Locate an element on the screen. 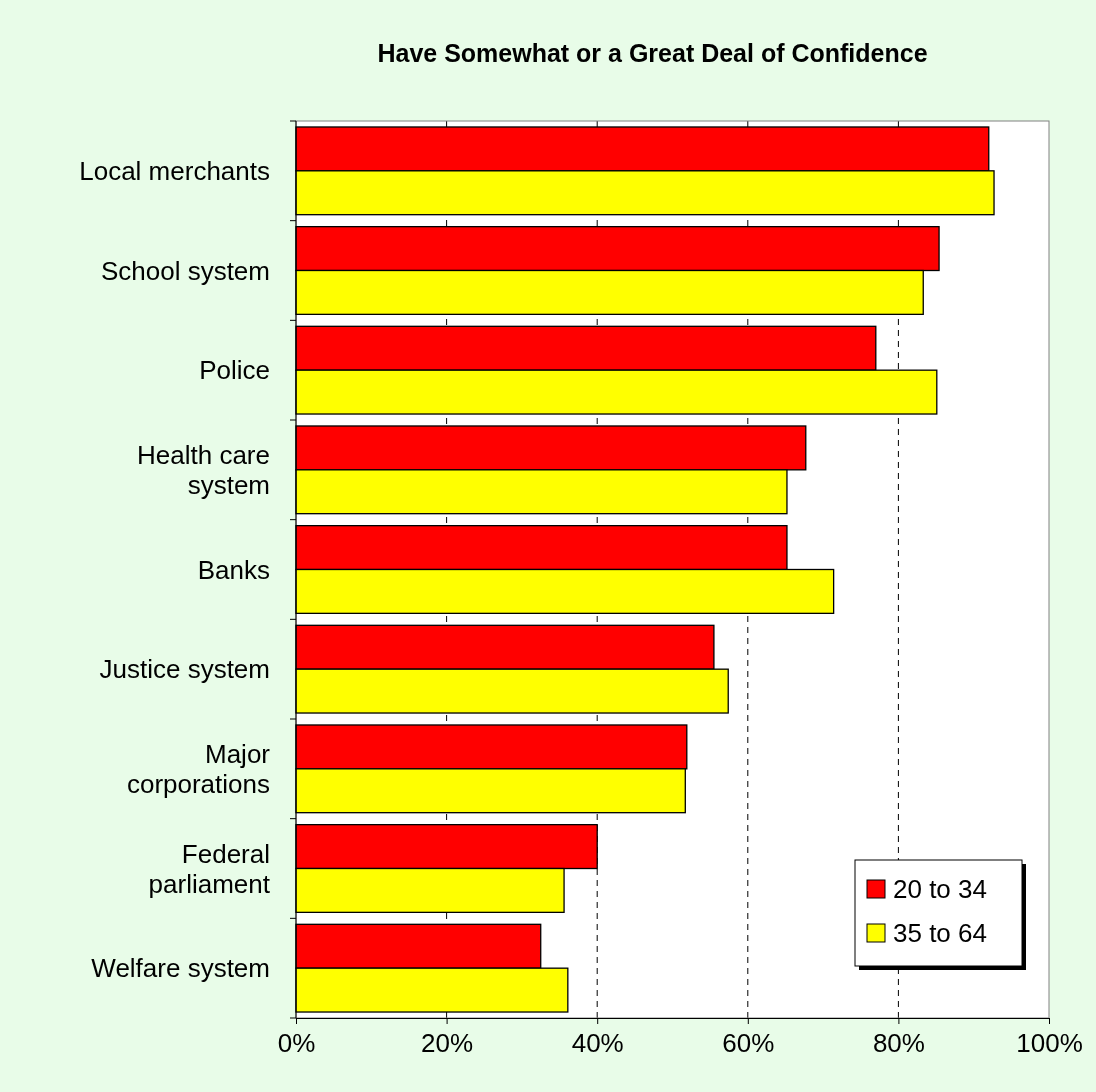 This screenshot has width=1096, height=1092. x-tick-label: 40% is located at coordinates (597, 1043).